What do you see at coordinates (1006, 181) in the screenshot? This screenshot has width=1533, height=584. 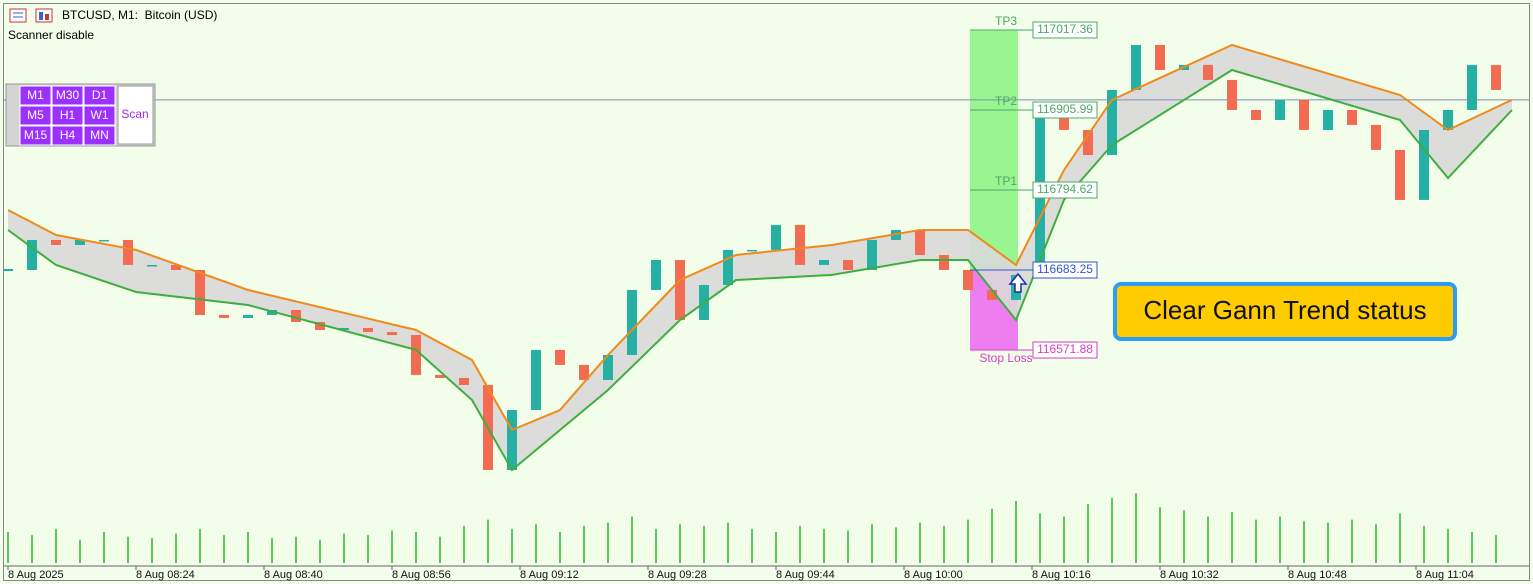 I see `level-name: TP1` at bounding box center [1006, 181].